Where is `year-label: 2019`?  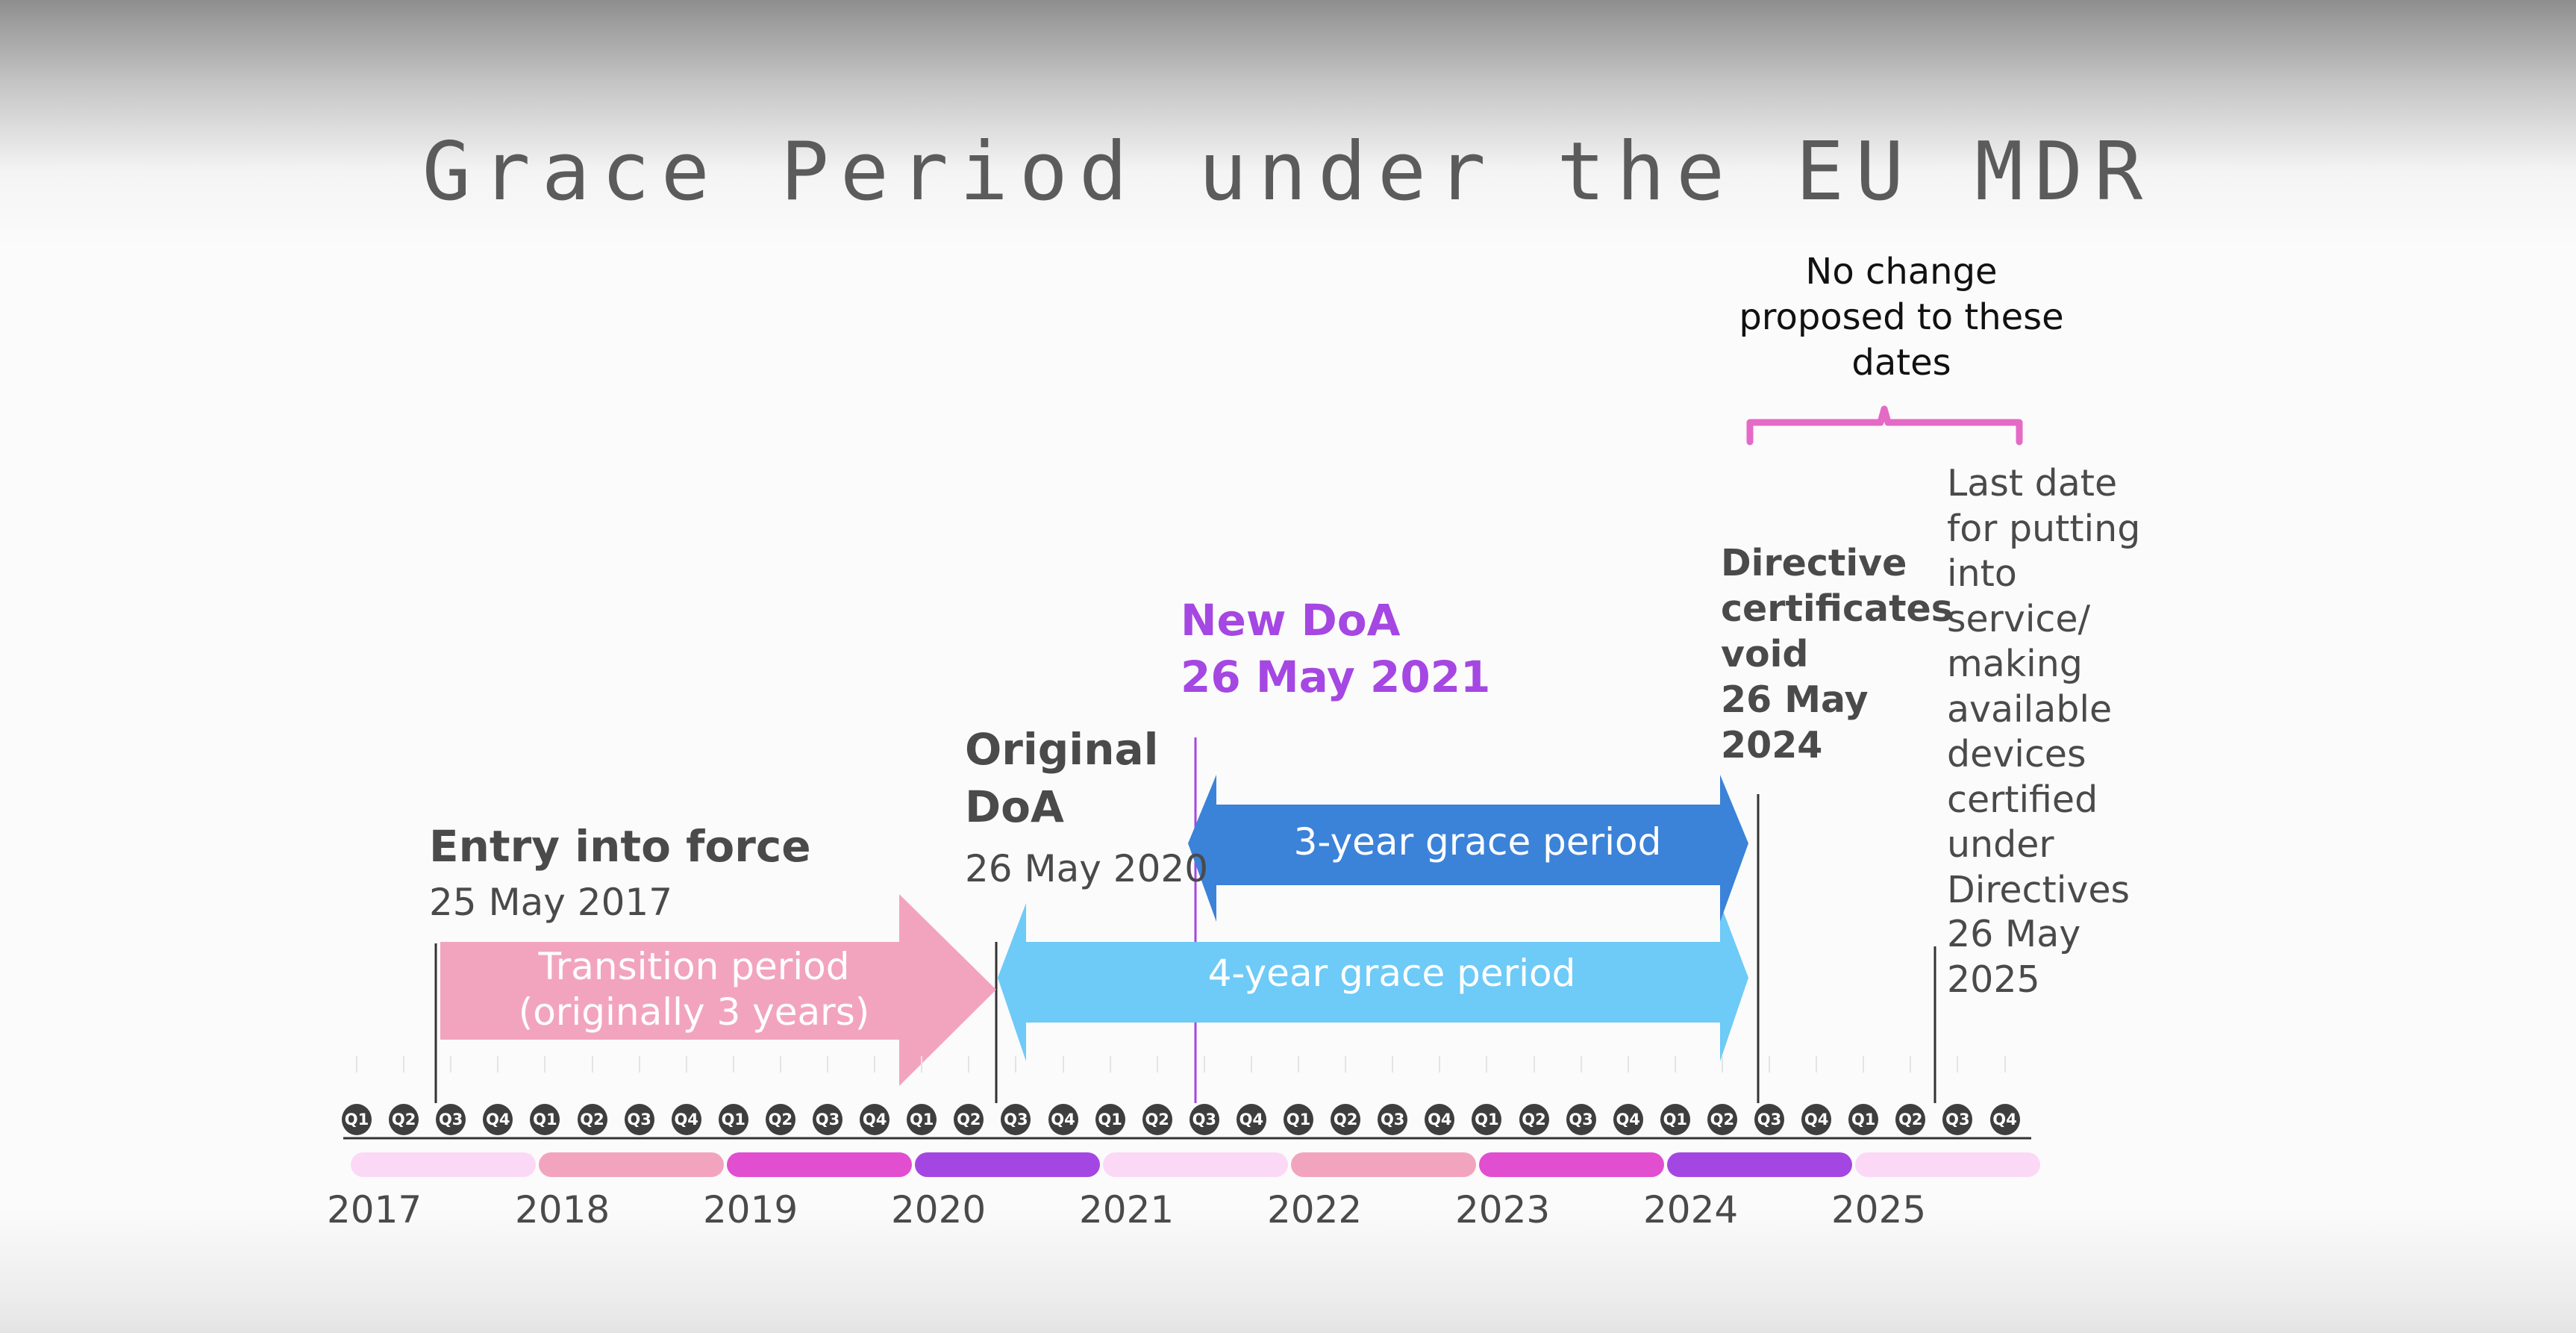
year-label: 2019 is located at coordinates (750, 1209).